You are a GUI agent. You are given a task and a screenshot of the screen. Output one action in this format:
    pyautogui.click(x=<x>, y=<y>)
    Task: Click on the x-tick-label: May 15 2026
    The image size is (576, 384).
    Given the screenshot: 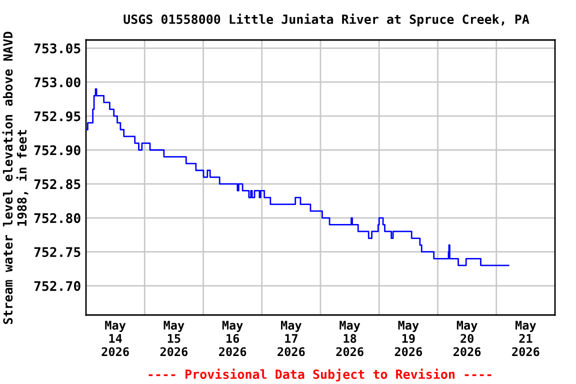 What is the action you would take?
    pyautogui.click(x=174, y=338)
    